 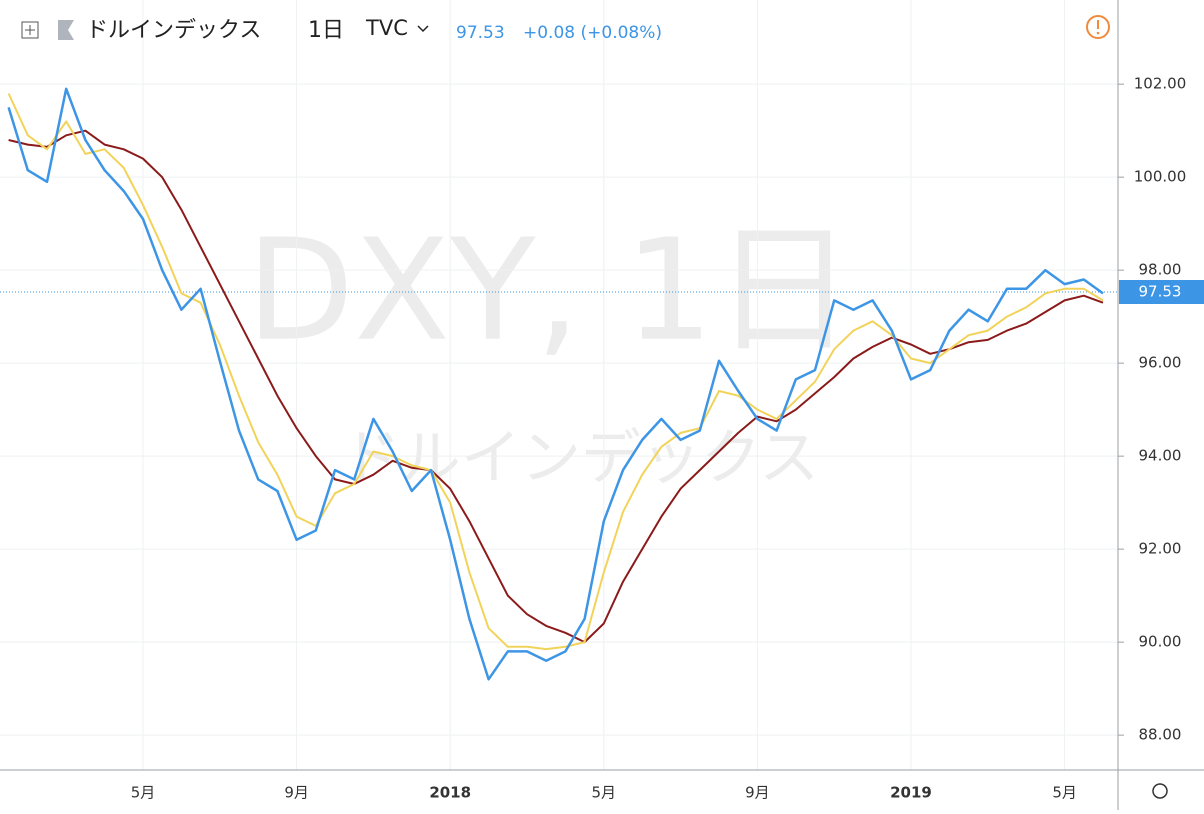 I want to click on dropdown, so click(x=423, y=29).